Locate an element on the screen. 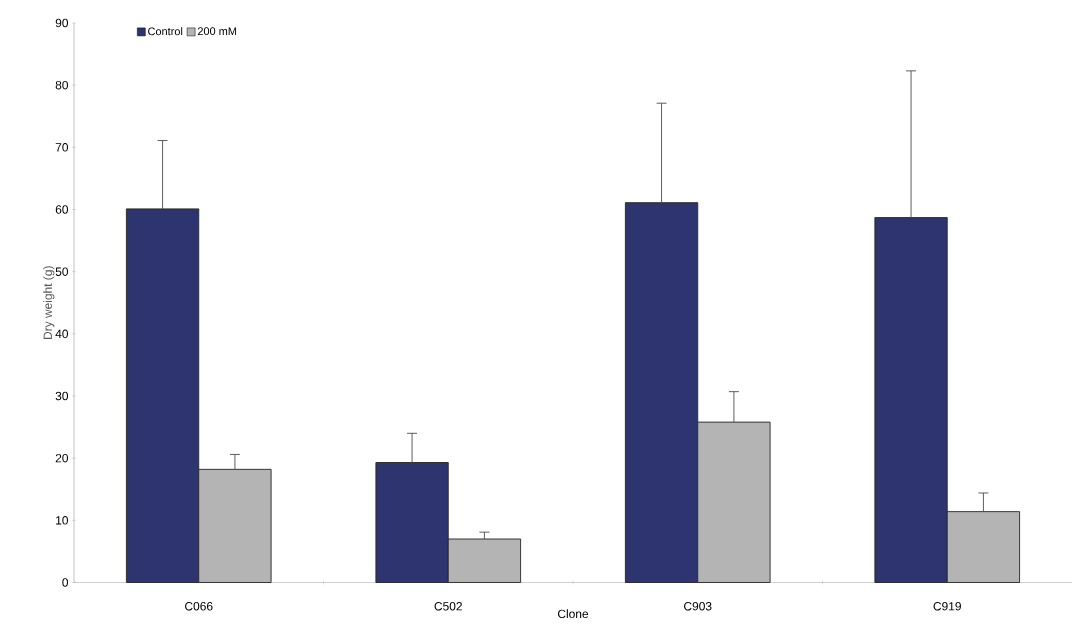  x-tick-label: C066 is located at coordinates (199, 606).